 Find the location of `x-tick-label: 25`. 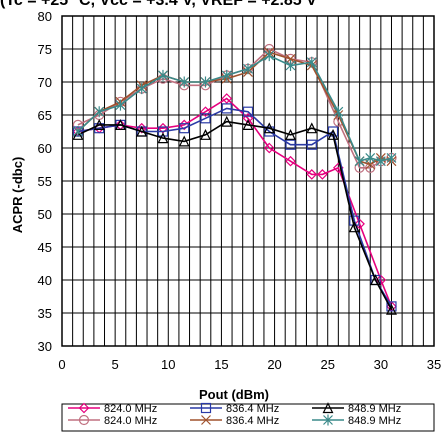

x-tick-label: 25 is located at coordinates (327, 364).